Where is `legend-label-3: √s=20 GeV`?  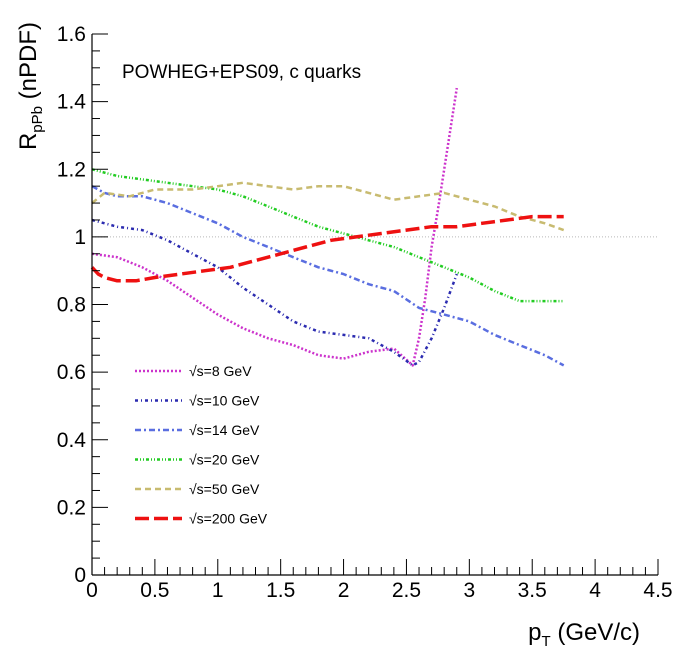
legend-label-3: √s=20 GeV is located at coordinates (224, 460).